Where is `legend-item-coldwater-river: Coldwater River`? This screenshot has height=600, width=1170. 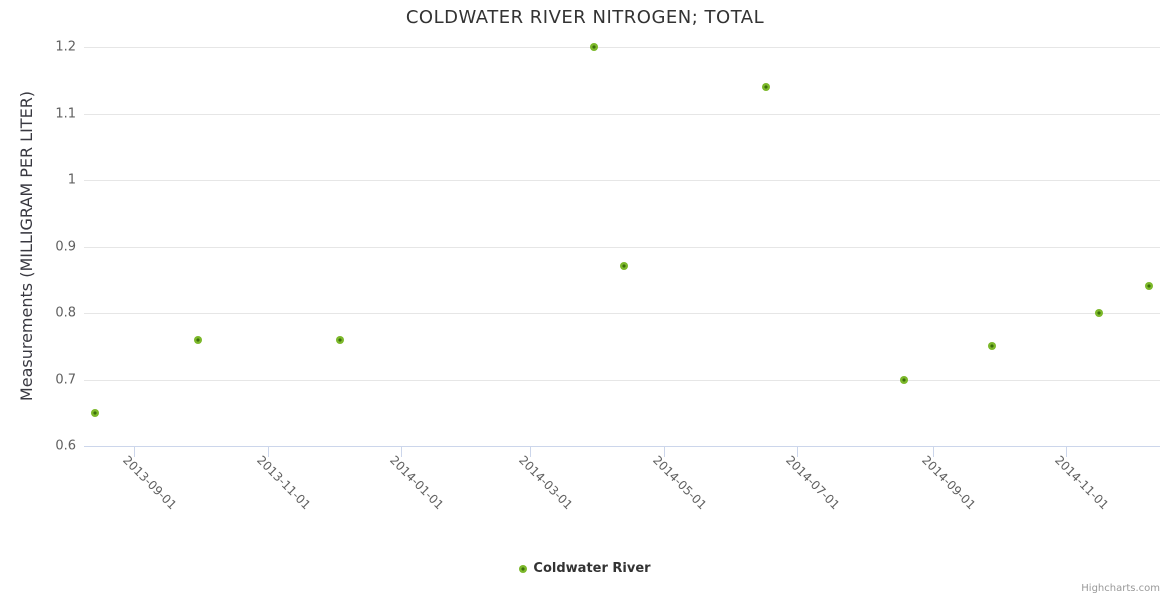 legend-item-coldwater-river: Coldwater River is located at coordinates (585, 568).